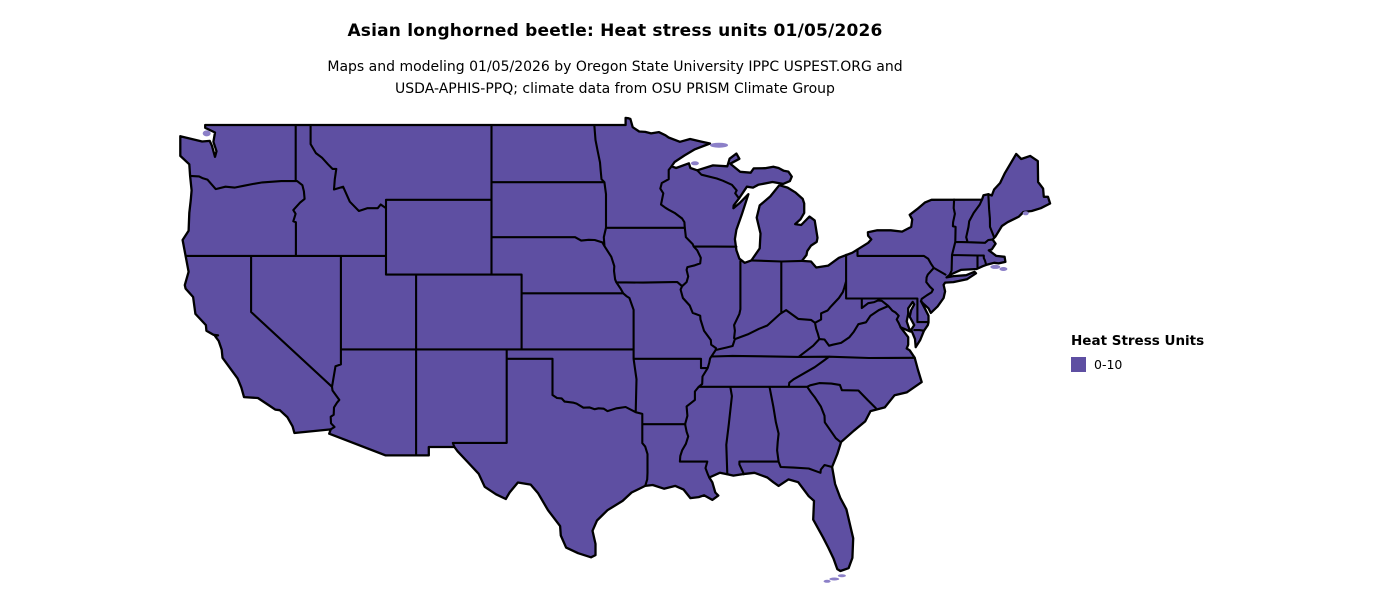 The width and height of the screenshot is (1400, 594). What do you see at coordinates (1137, 352) in the screenshot?
I see `legend: Heat Stress Units 0-10` at bounding box center [1137, 352].